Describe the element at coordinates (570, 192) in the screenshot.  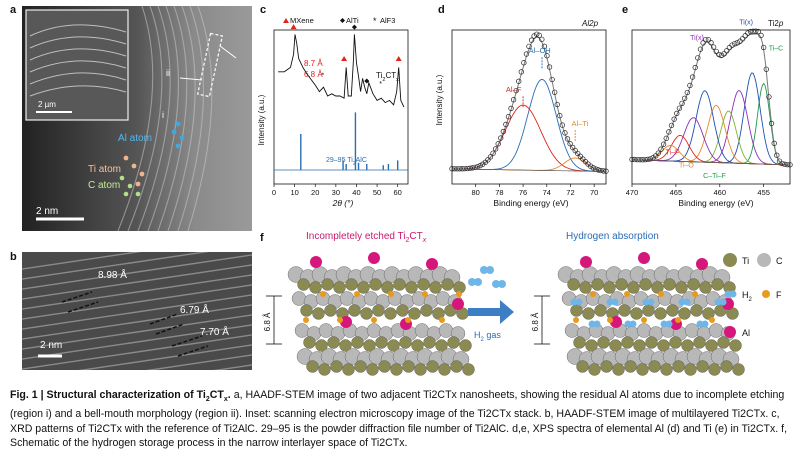
I see `al2p-tick-label: 72` at that location.